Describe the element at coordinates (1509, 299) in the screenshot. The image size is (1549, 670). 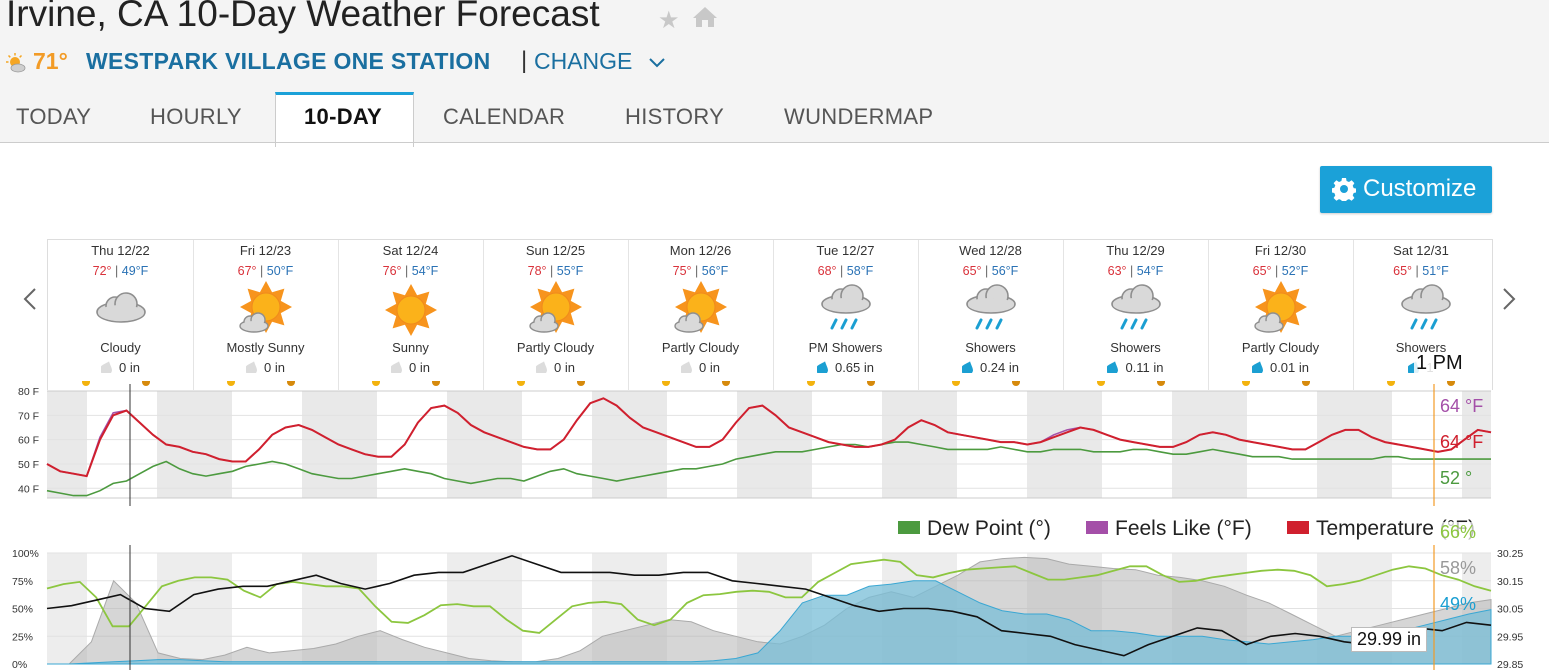
I see `next-days-arrow-icon` at that location.